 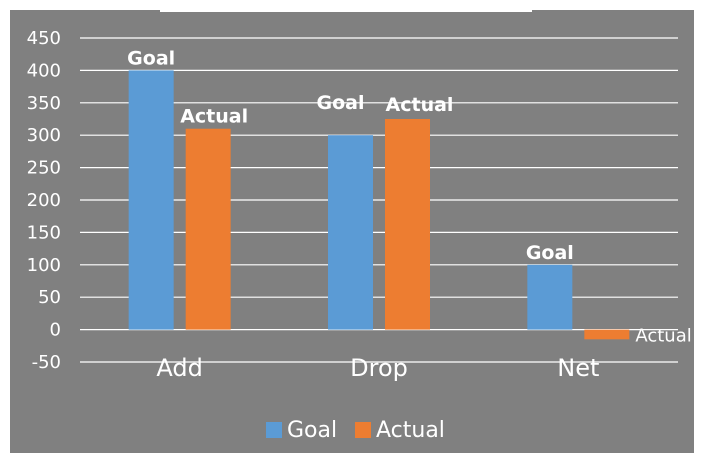 I want to click on bar-goal-add, so click(x=151, y=200).